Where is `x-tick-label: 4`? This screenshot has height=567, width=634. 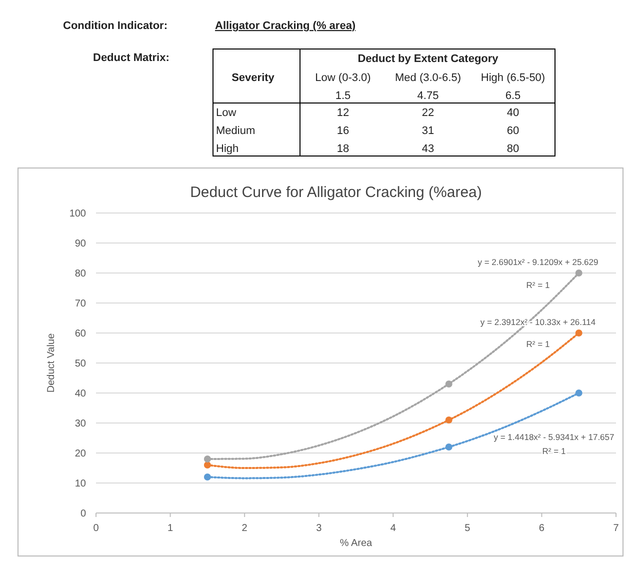
x-tick-label: 4 is located at coordinates (393, 528).